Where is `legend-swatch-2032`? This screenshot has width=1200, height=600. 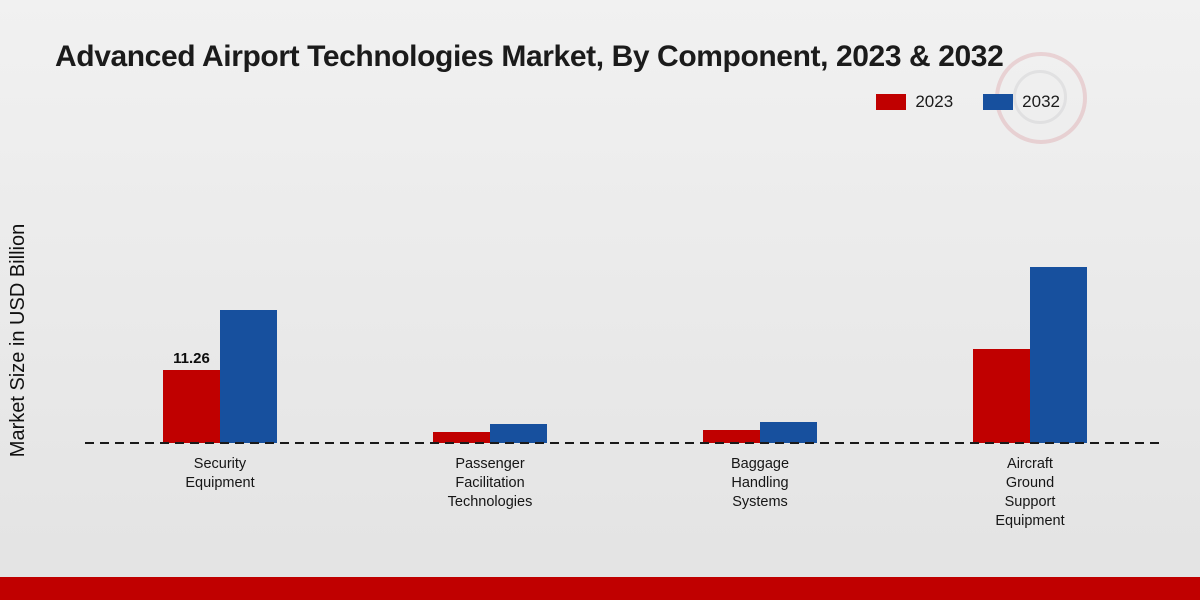
legend-swatch-2032 is located at coordinates (998, 102).